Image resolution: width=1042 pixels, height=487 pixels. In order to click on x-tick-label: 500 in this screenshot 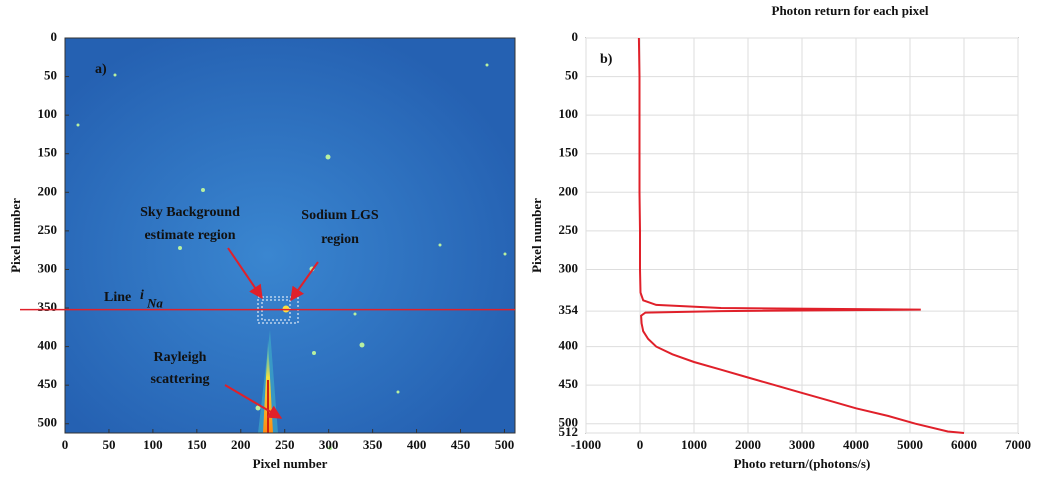, I will do `click(505, 444)`.